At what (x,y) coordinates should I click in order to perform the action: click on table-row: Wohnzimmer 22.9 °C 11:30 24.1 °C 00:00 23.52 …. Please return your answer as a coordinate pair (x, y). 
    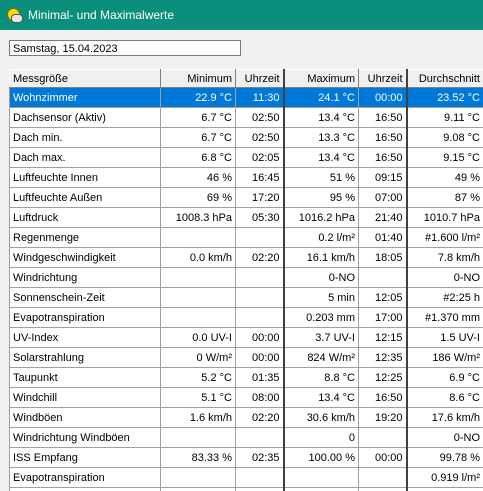
    Looking at the image, I should click on (246, 97).